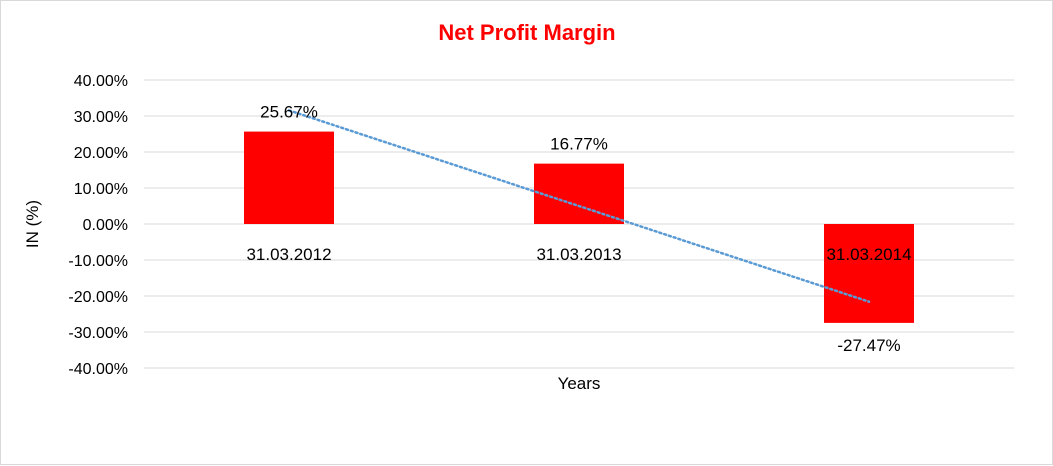  Describe the element at coordinates (579, 144) in the screenshot. I see `data-label: 16.77%` at that location.